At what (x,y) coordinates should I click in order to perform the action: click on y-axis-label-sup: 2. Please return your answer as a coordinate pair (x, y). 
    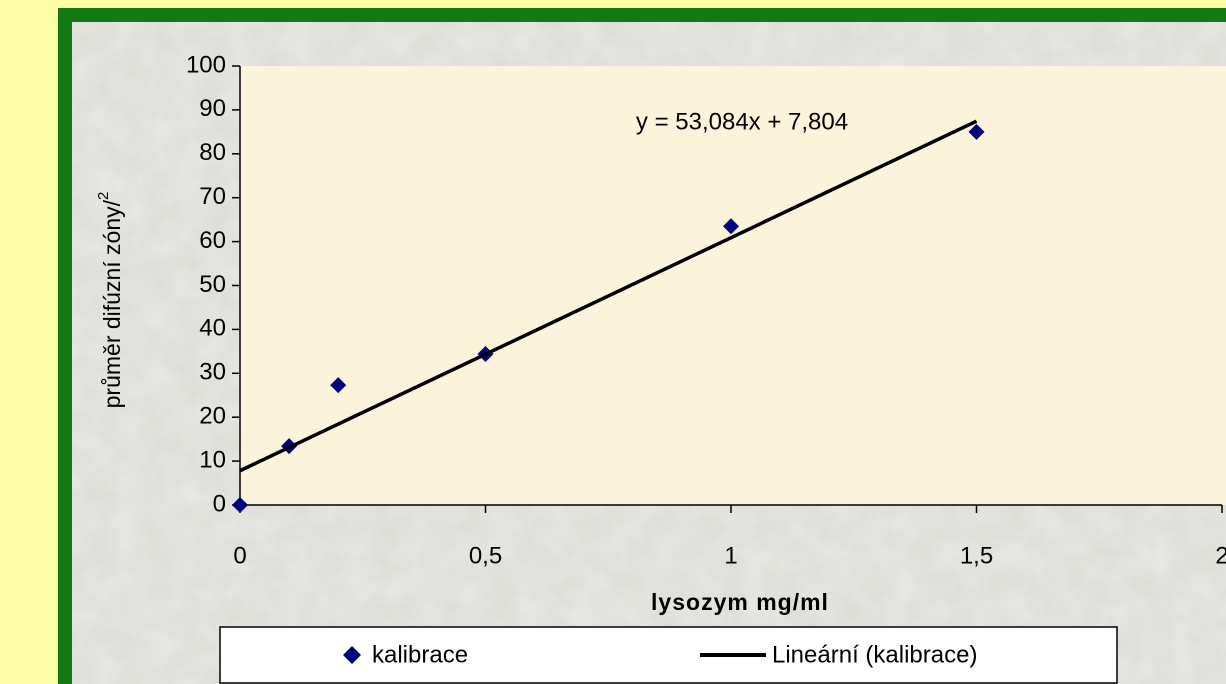
    Looking at the image, I should click on (103, 196).